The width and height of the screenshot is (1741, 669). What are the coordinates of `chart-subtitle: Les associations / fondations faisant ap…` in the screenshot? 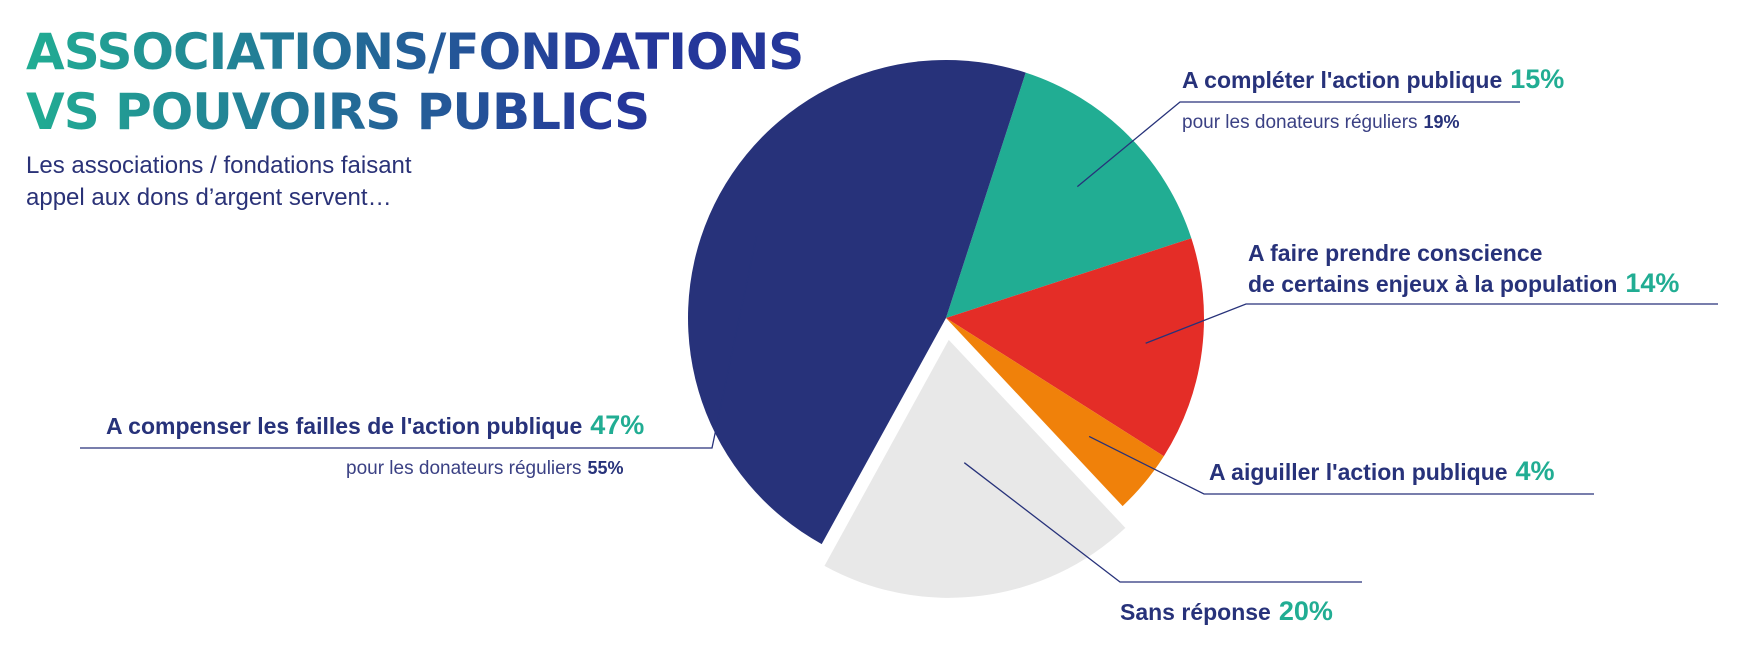 It's located at (219, 182).